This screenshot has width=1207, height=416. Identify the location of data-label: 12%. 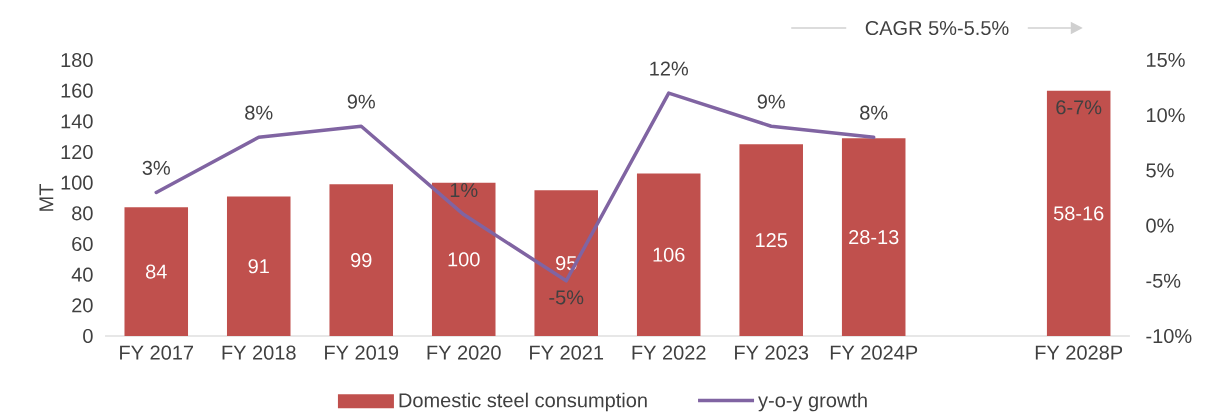
(669, 68).